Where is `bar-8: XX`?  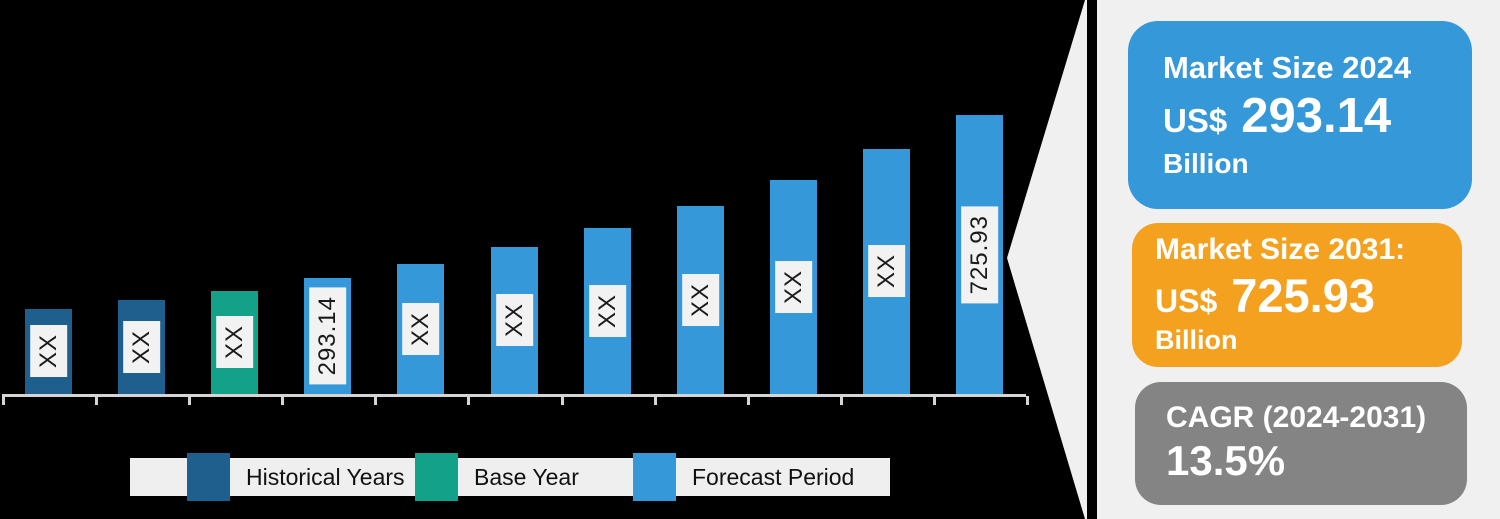 bar-8: XX is located at coordinates (700, 300).